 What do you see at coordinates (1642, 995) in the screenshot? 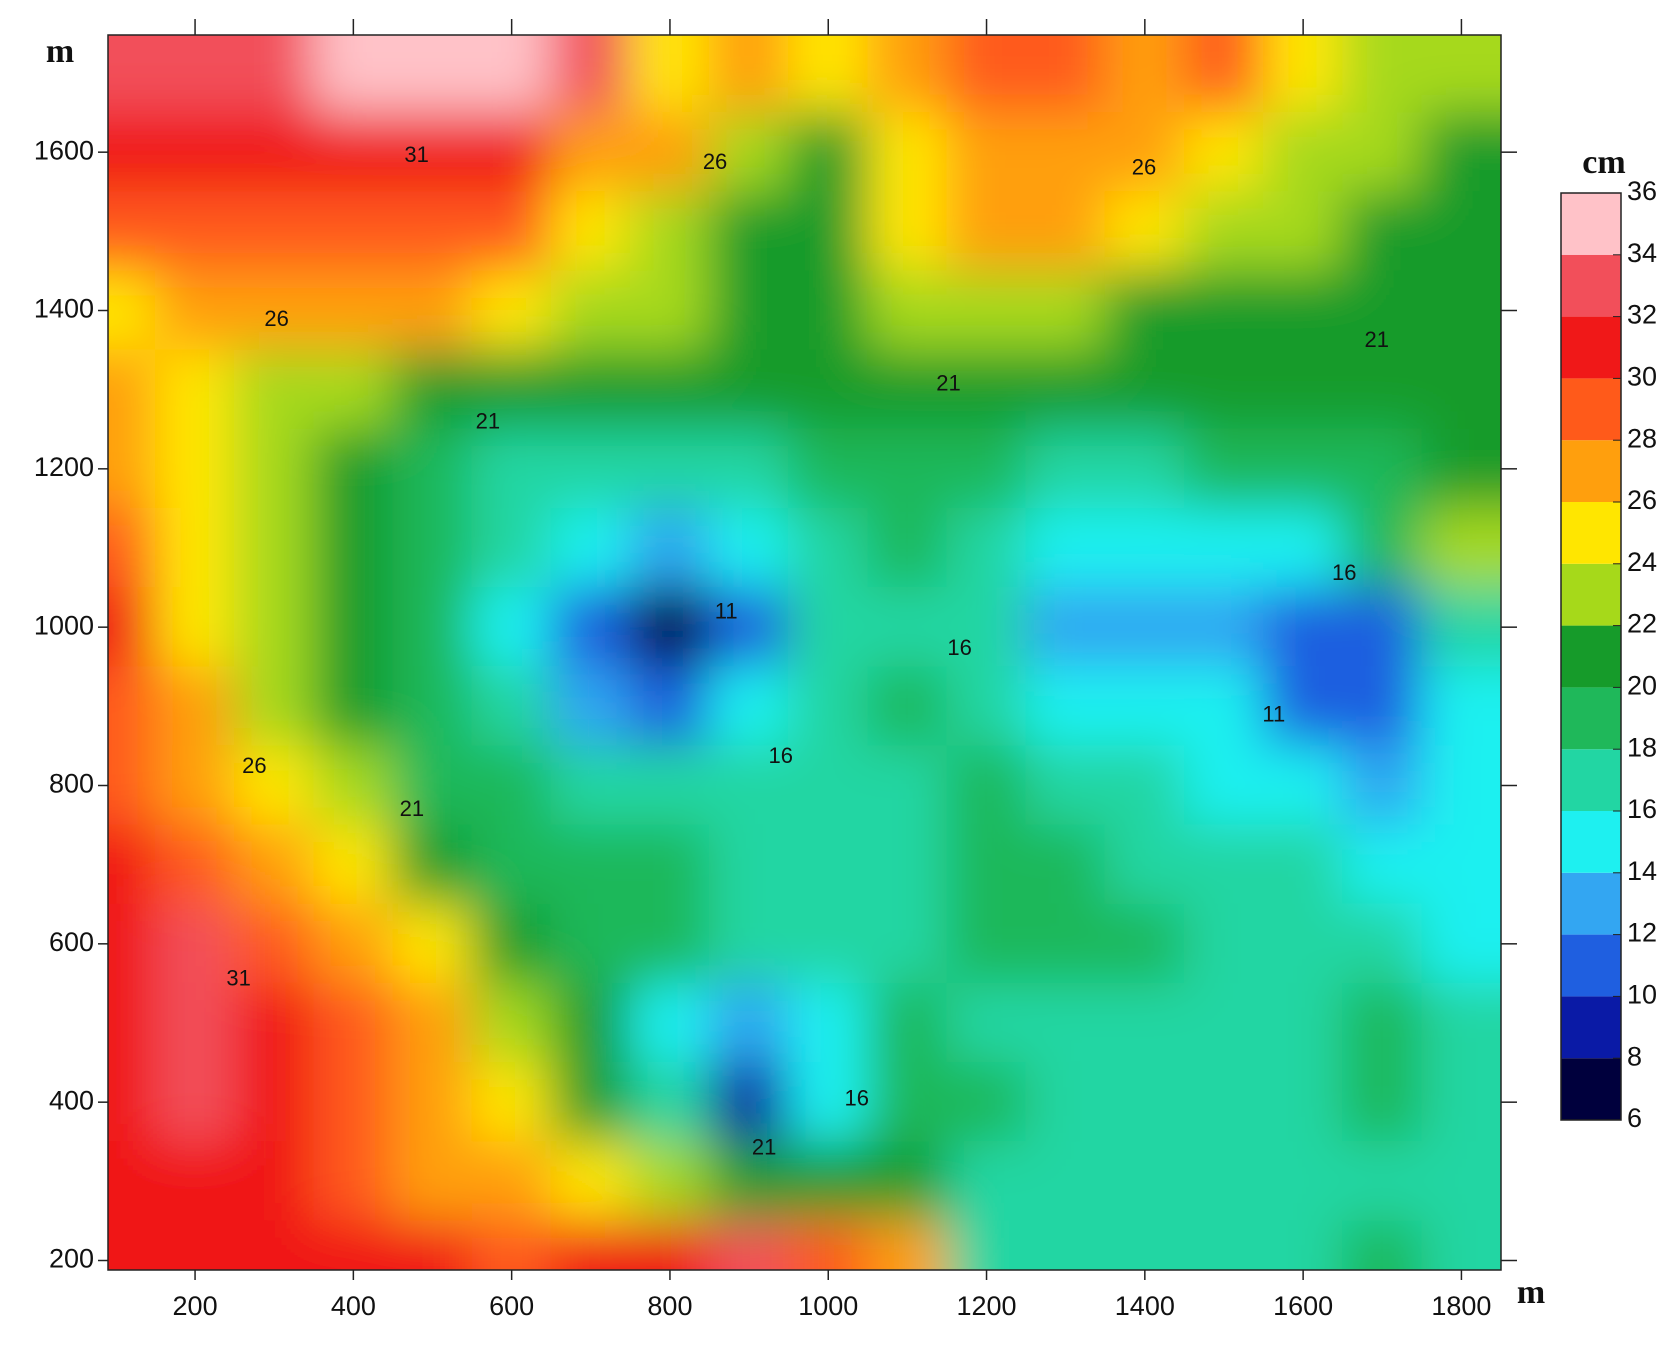
I see `colorbar-tick-label: 10` at bounding box center [1642, 995].